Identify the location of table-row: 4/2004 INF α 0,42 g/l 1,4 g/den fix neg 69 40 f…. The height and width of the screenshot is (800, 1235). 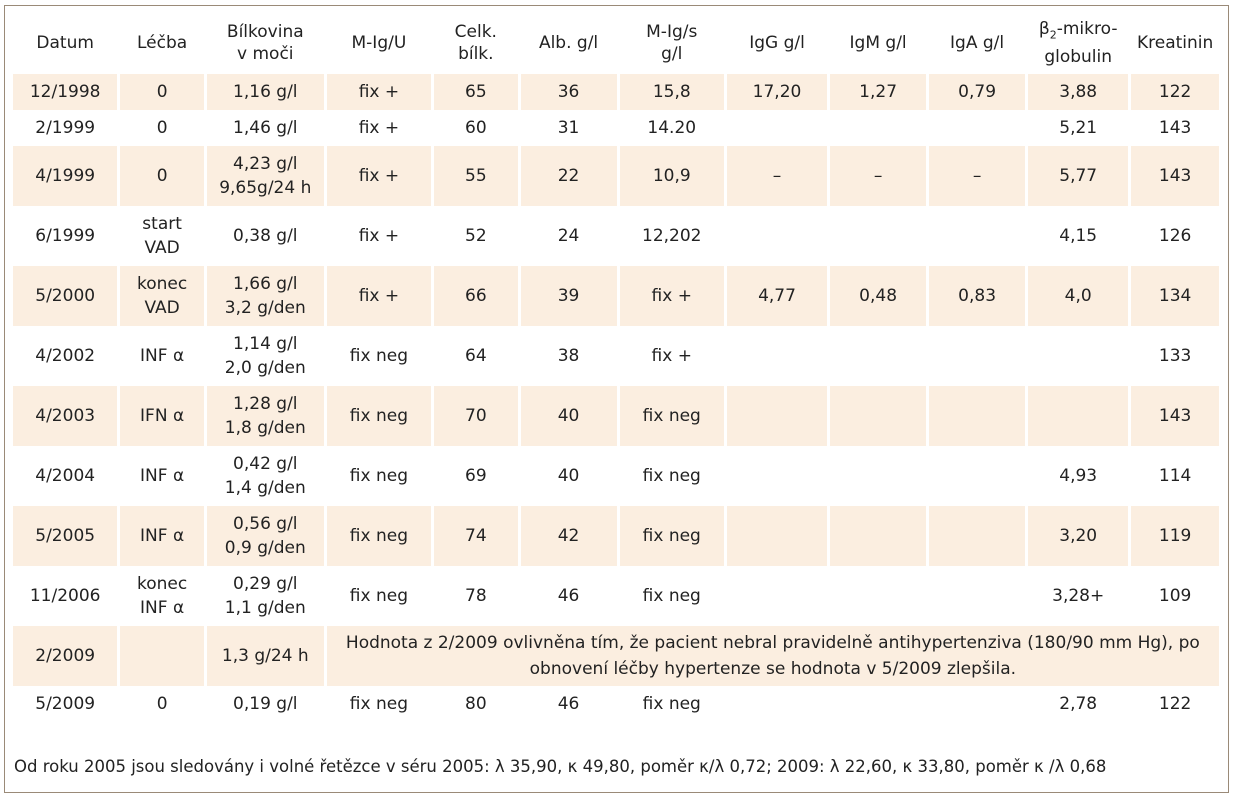
(616, 476).